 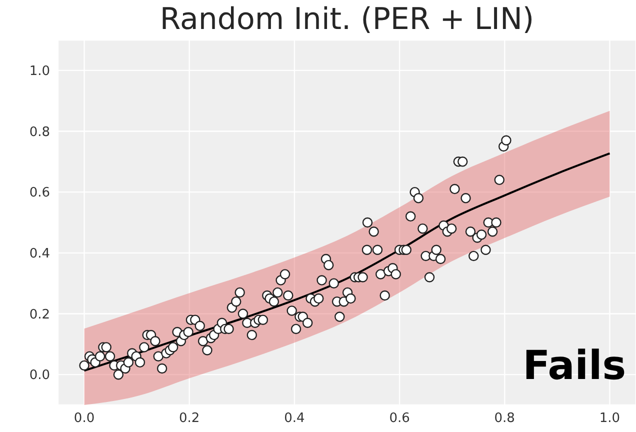 What do you see at coordinates (189, 418) in the screenshot?
I see `x-tick-label: 0.2` at bounding box center [189, 418].